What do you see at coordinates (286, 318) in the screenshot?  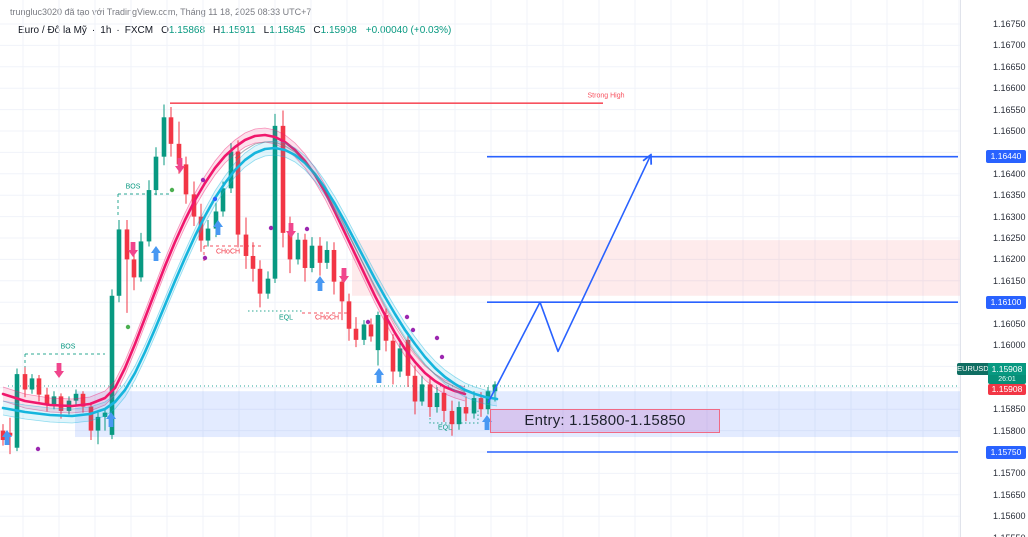 I see `structure-label-eql: EQL` at bounding box center [286, 318].